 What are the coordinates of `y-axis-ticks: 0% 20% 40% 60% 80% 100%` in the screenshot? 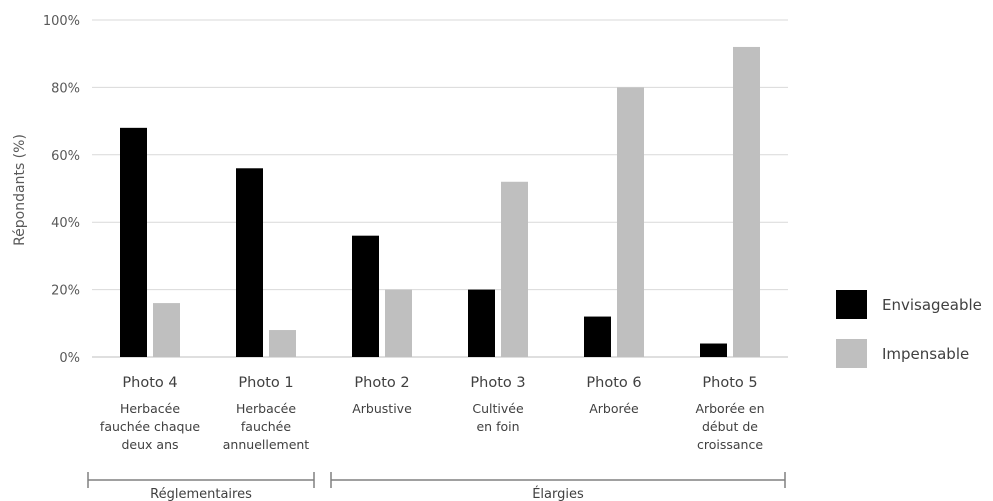 It's located at (61, 190).